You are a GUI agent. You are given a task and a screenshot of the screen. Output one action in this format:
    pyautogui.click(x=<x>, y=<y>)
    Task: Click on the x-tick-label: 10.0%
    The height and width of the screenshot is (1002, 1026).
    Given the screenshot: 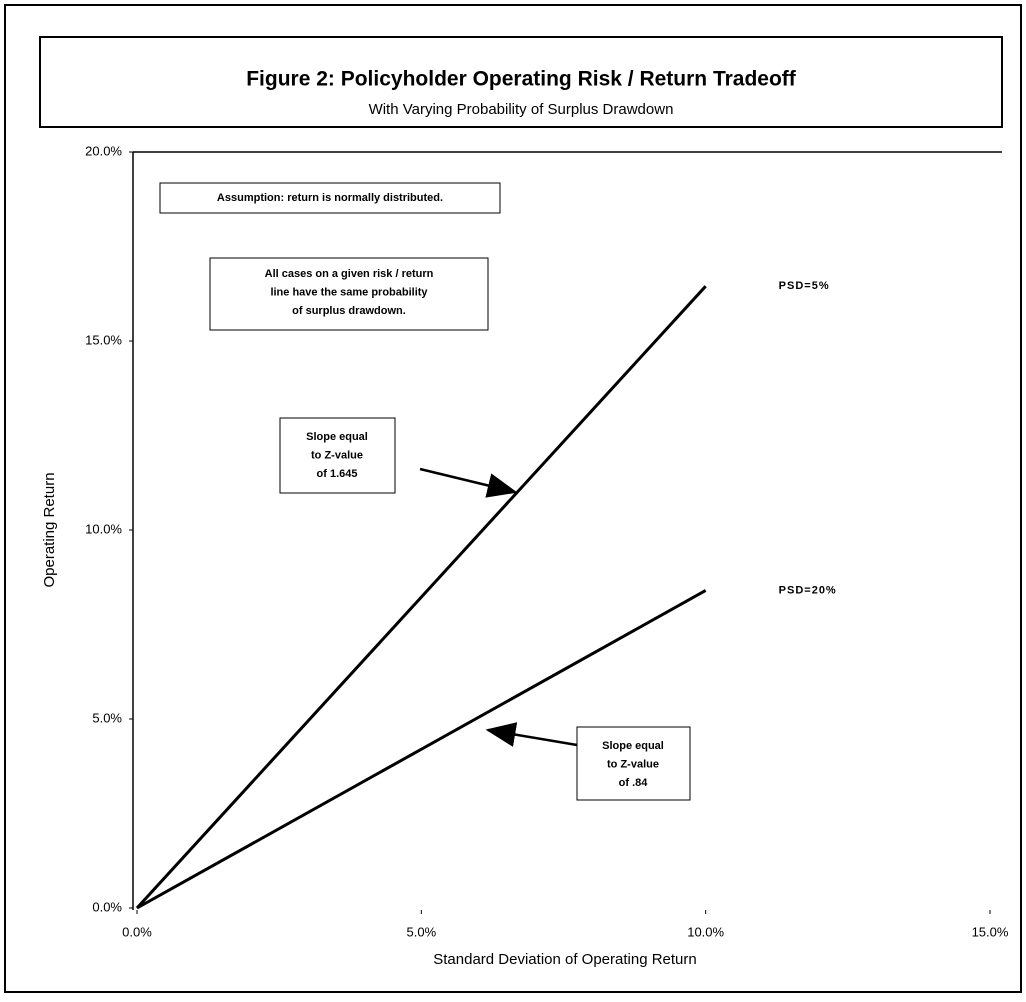 What is the action you would take?
    pyautogui.click(x=705, y=931)
    